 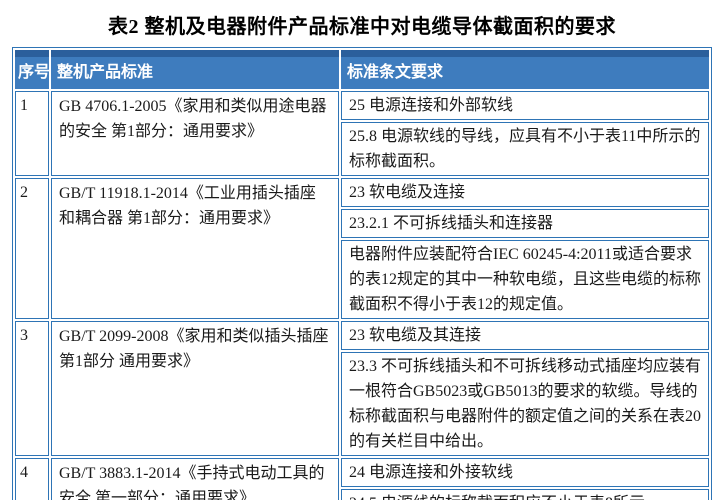 What do you see at coordinates (195, 248) in the screenshot?
I see `standard-cell: GB/T 11918.1-2014《工业用插头插座和耦合器 第1部分：通用要求》` at bounding box center [195, 248].